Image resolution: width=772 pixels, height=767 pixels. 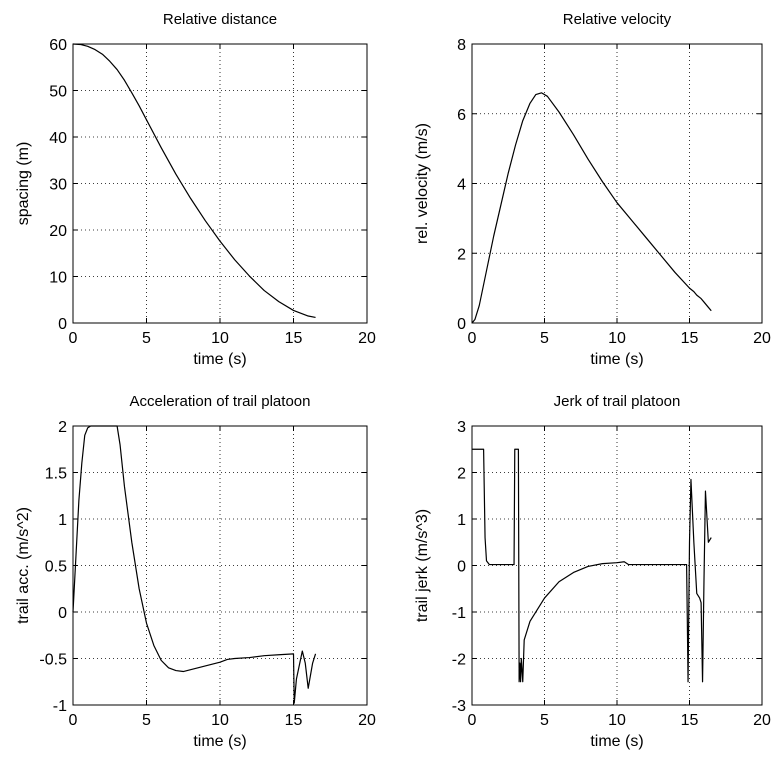 I want to click on y-axis-label: rel. velocity (m/s), so click(x=422, y=183).